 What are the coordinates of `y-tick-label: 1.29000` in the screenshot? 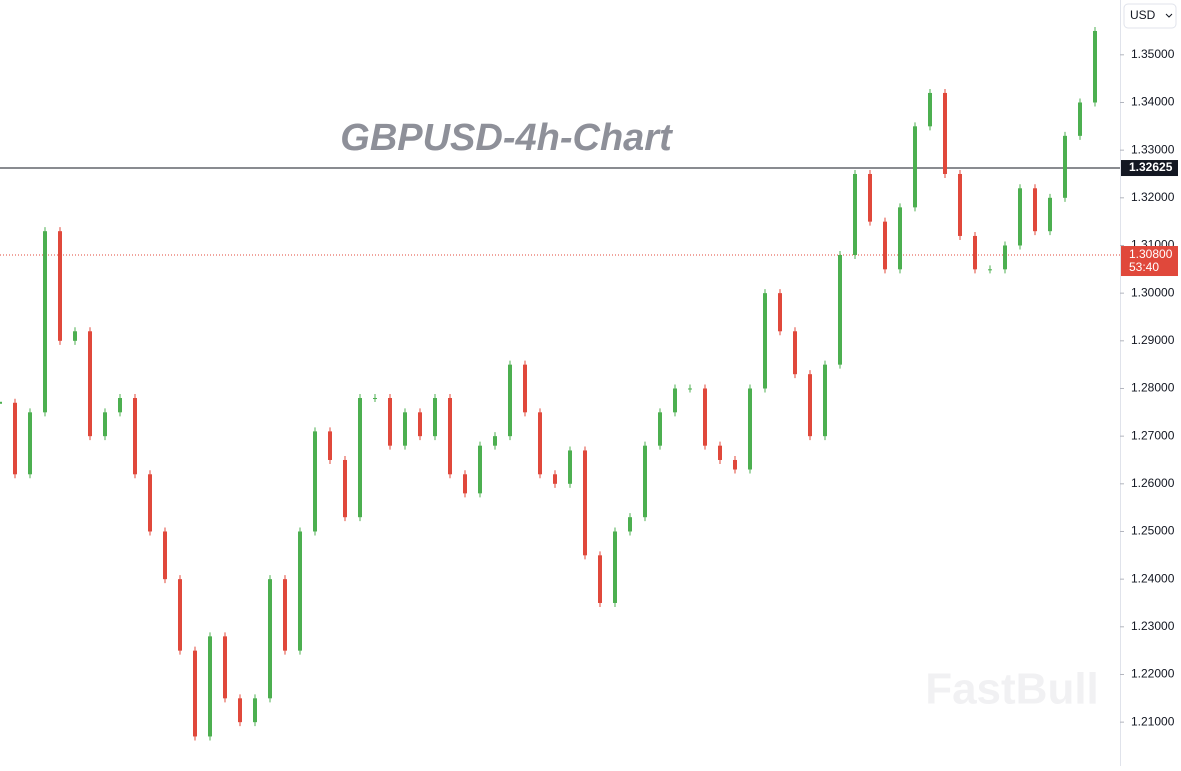 It's located at (1153, 340).